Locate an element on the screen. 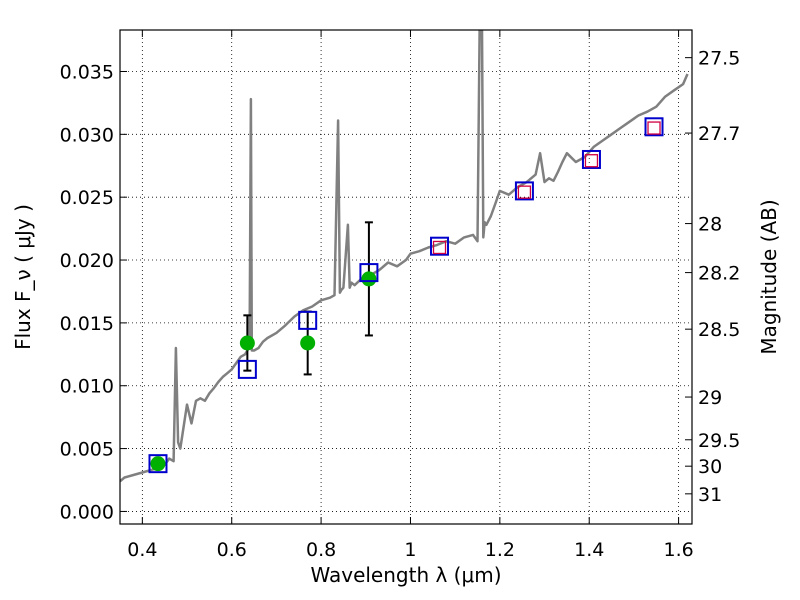 The width and height of the screenshot is (800, 600). x-tick-label: 1.6 is located at coordinates (678, 550).